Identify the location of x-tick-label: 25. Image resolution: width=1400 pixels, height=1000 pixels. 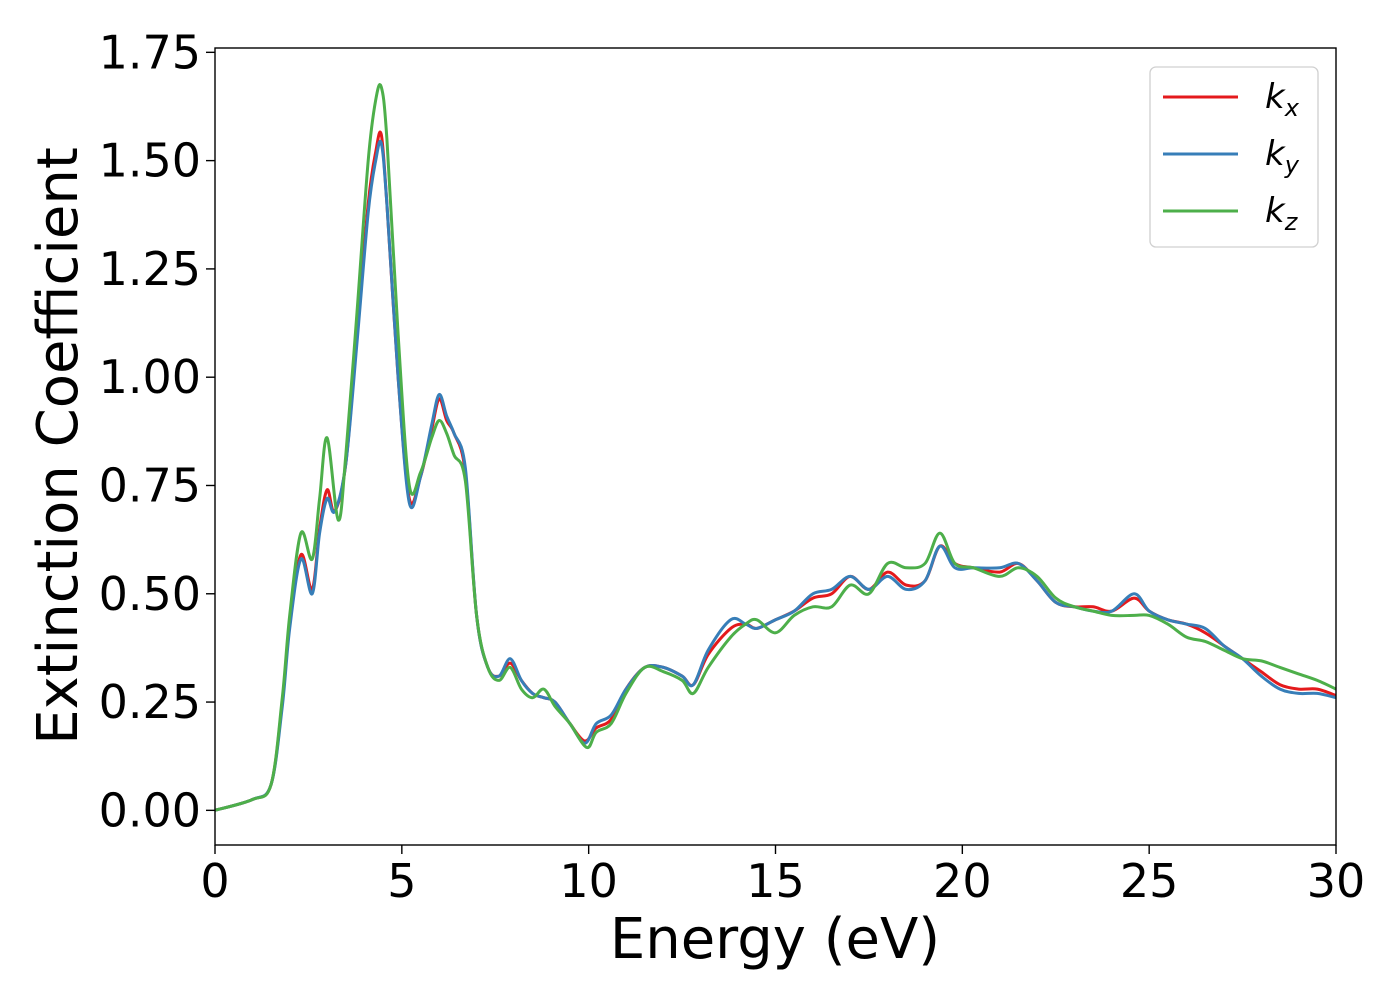
(1149, 881).